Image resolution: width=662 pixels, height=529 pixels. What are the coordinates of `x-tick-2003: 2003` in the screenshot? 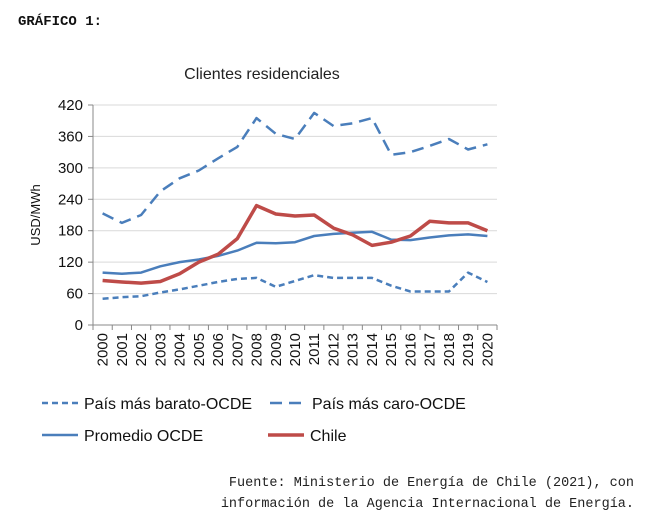 It's located at (160, 349).